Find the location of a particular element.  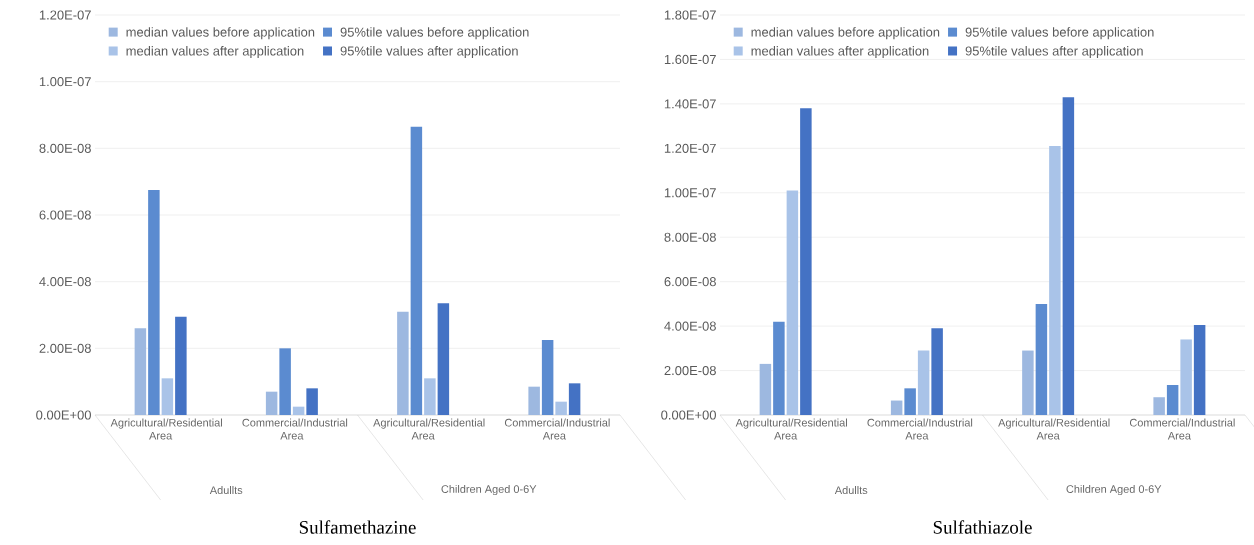

y-tick-label: 1.60E-07 is located at coordinates (690, 59).